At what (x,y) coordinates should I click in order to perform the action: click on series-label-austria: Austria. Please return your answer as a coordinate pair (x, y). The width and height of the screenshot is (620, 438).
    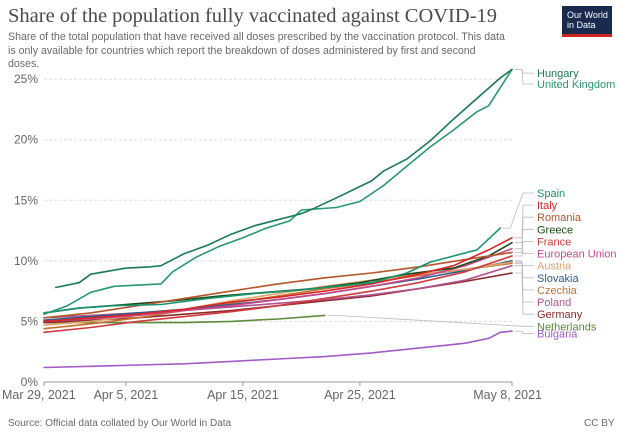
    Looking at the image, I should click on (554, 267).